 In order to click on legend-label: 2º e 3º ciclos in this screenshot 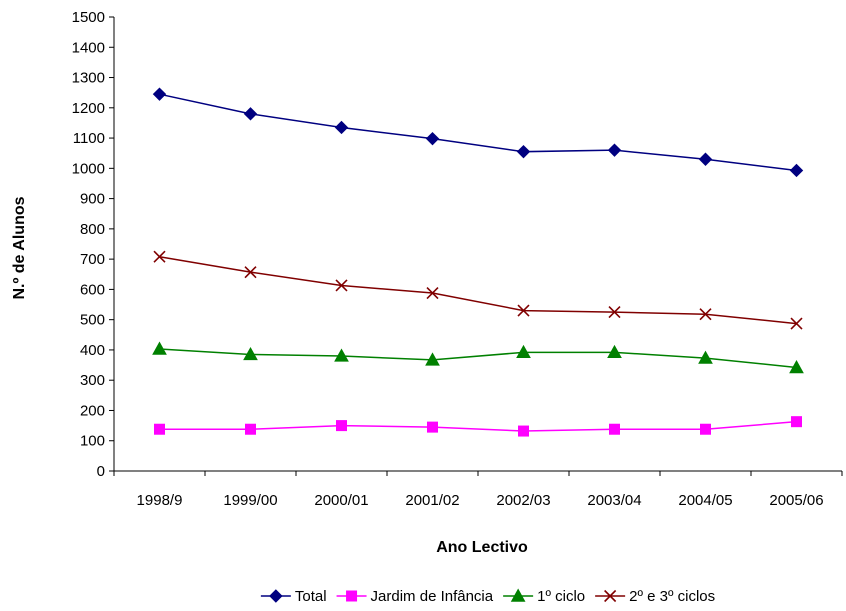, I will do `click(672, 596)`.